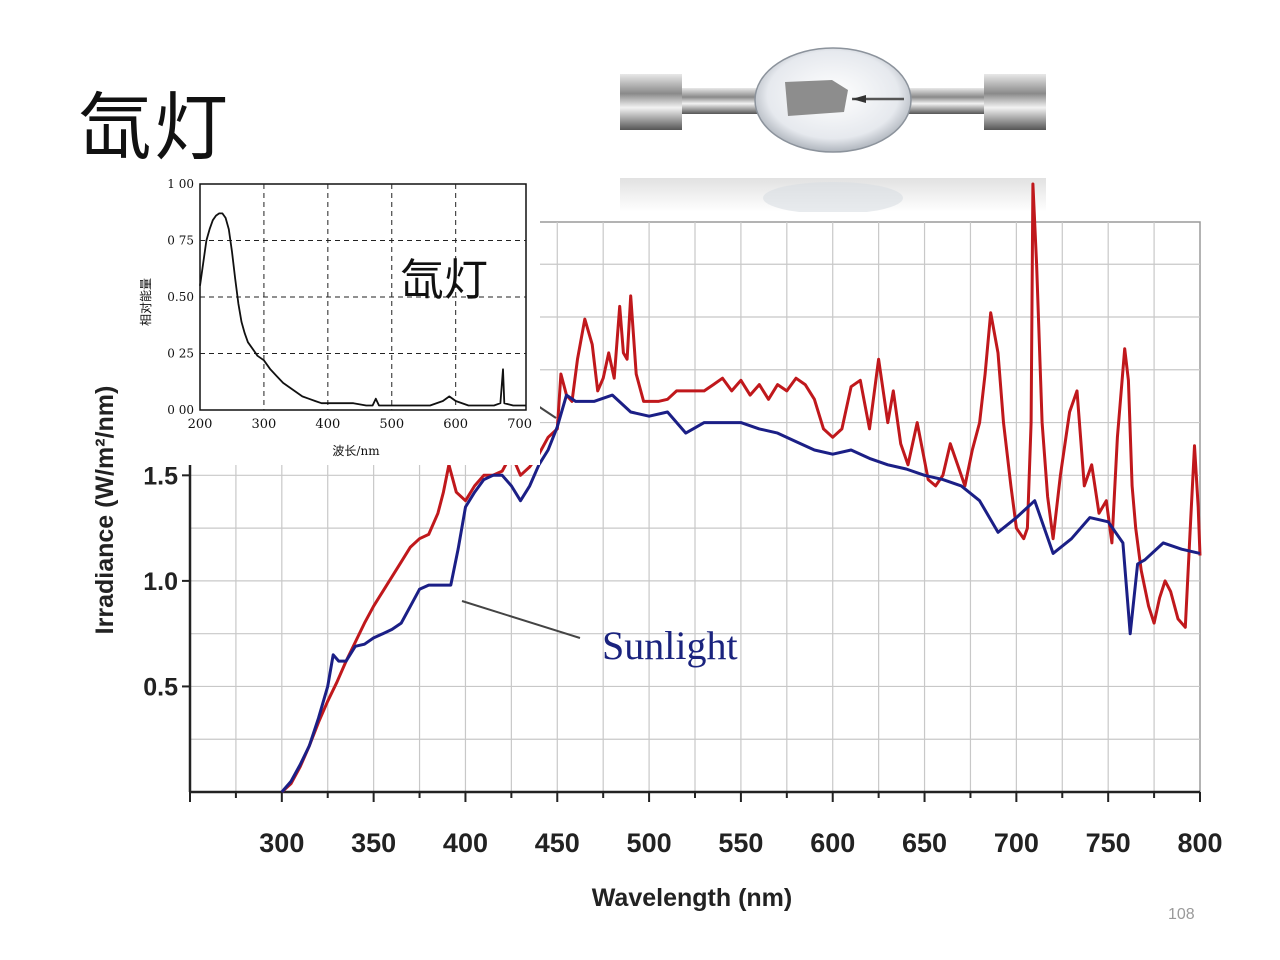 This screenshot has height=960, width=1280. Describe the element at coordinates (1181, 914) in the screenshot. I see `page-number: 108` at that location.